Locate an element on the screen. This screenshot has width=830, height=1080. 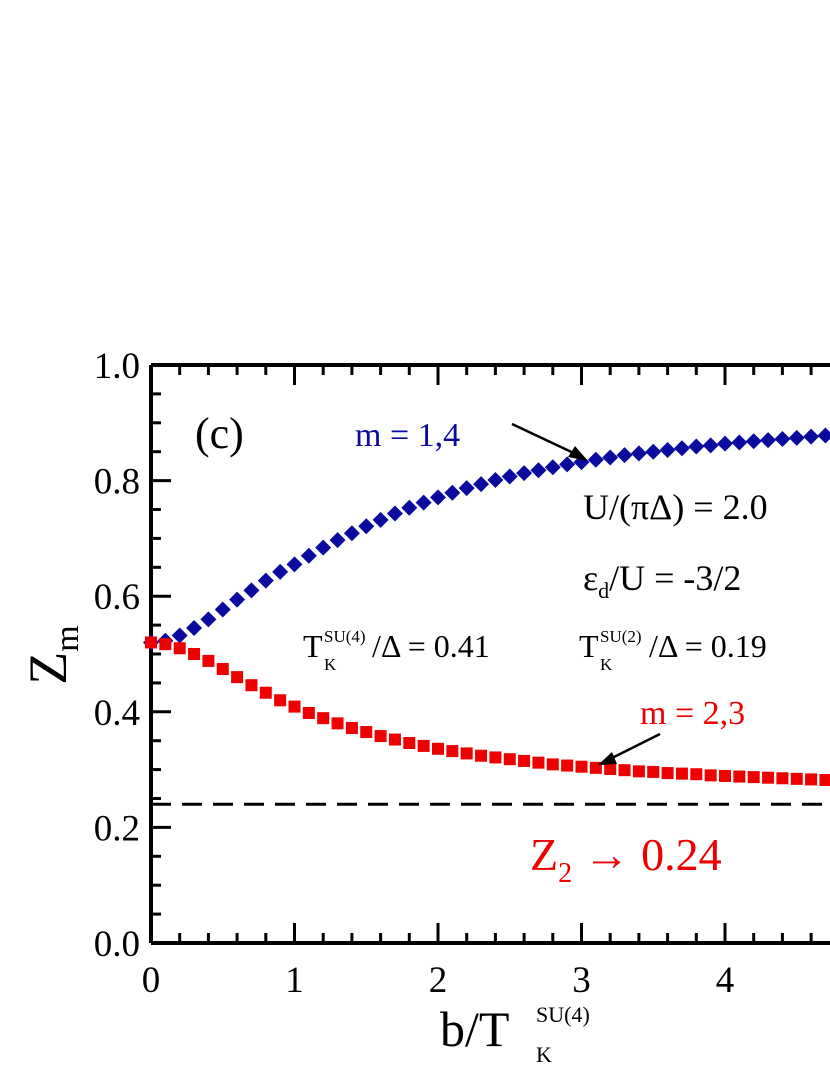
param-tk2-rest: /Δ = 0.19 is located at coordinates (708, 646).